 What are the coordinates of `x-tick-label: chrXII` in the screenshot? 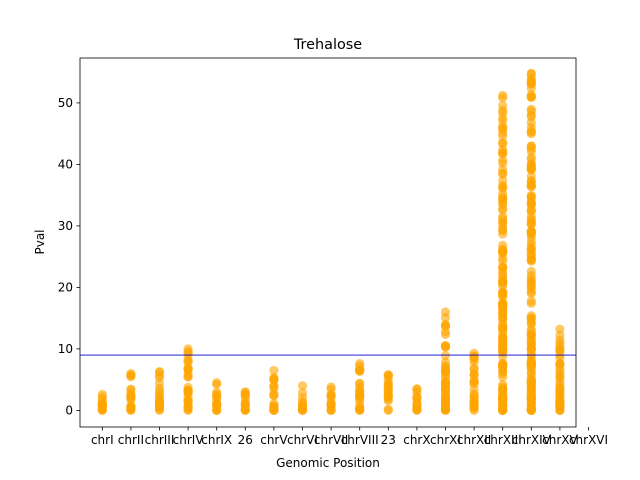 It's located at (474, 440).